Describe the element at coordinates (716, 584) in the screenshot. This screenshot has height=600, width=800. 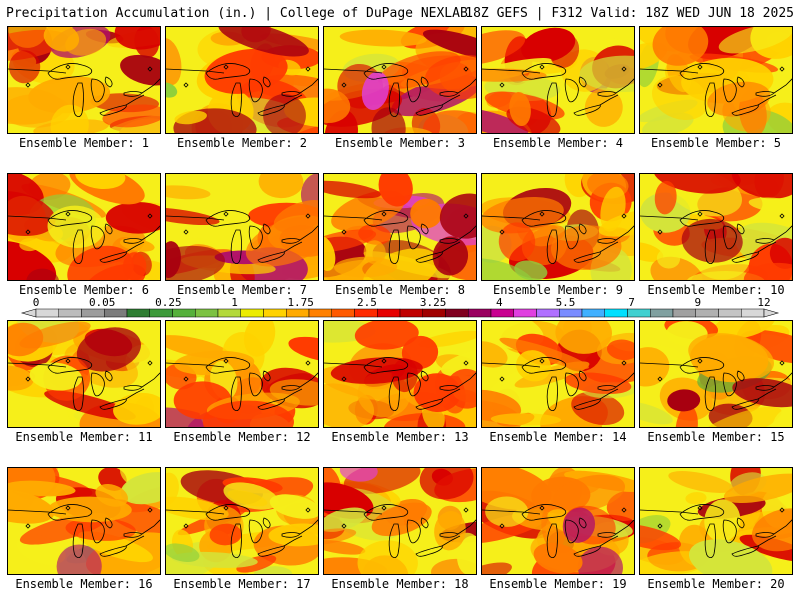
I see `ensemble-member-label: Ensemble Member: 20` at that location.